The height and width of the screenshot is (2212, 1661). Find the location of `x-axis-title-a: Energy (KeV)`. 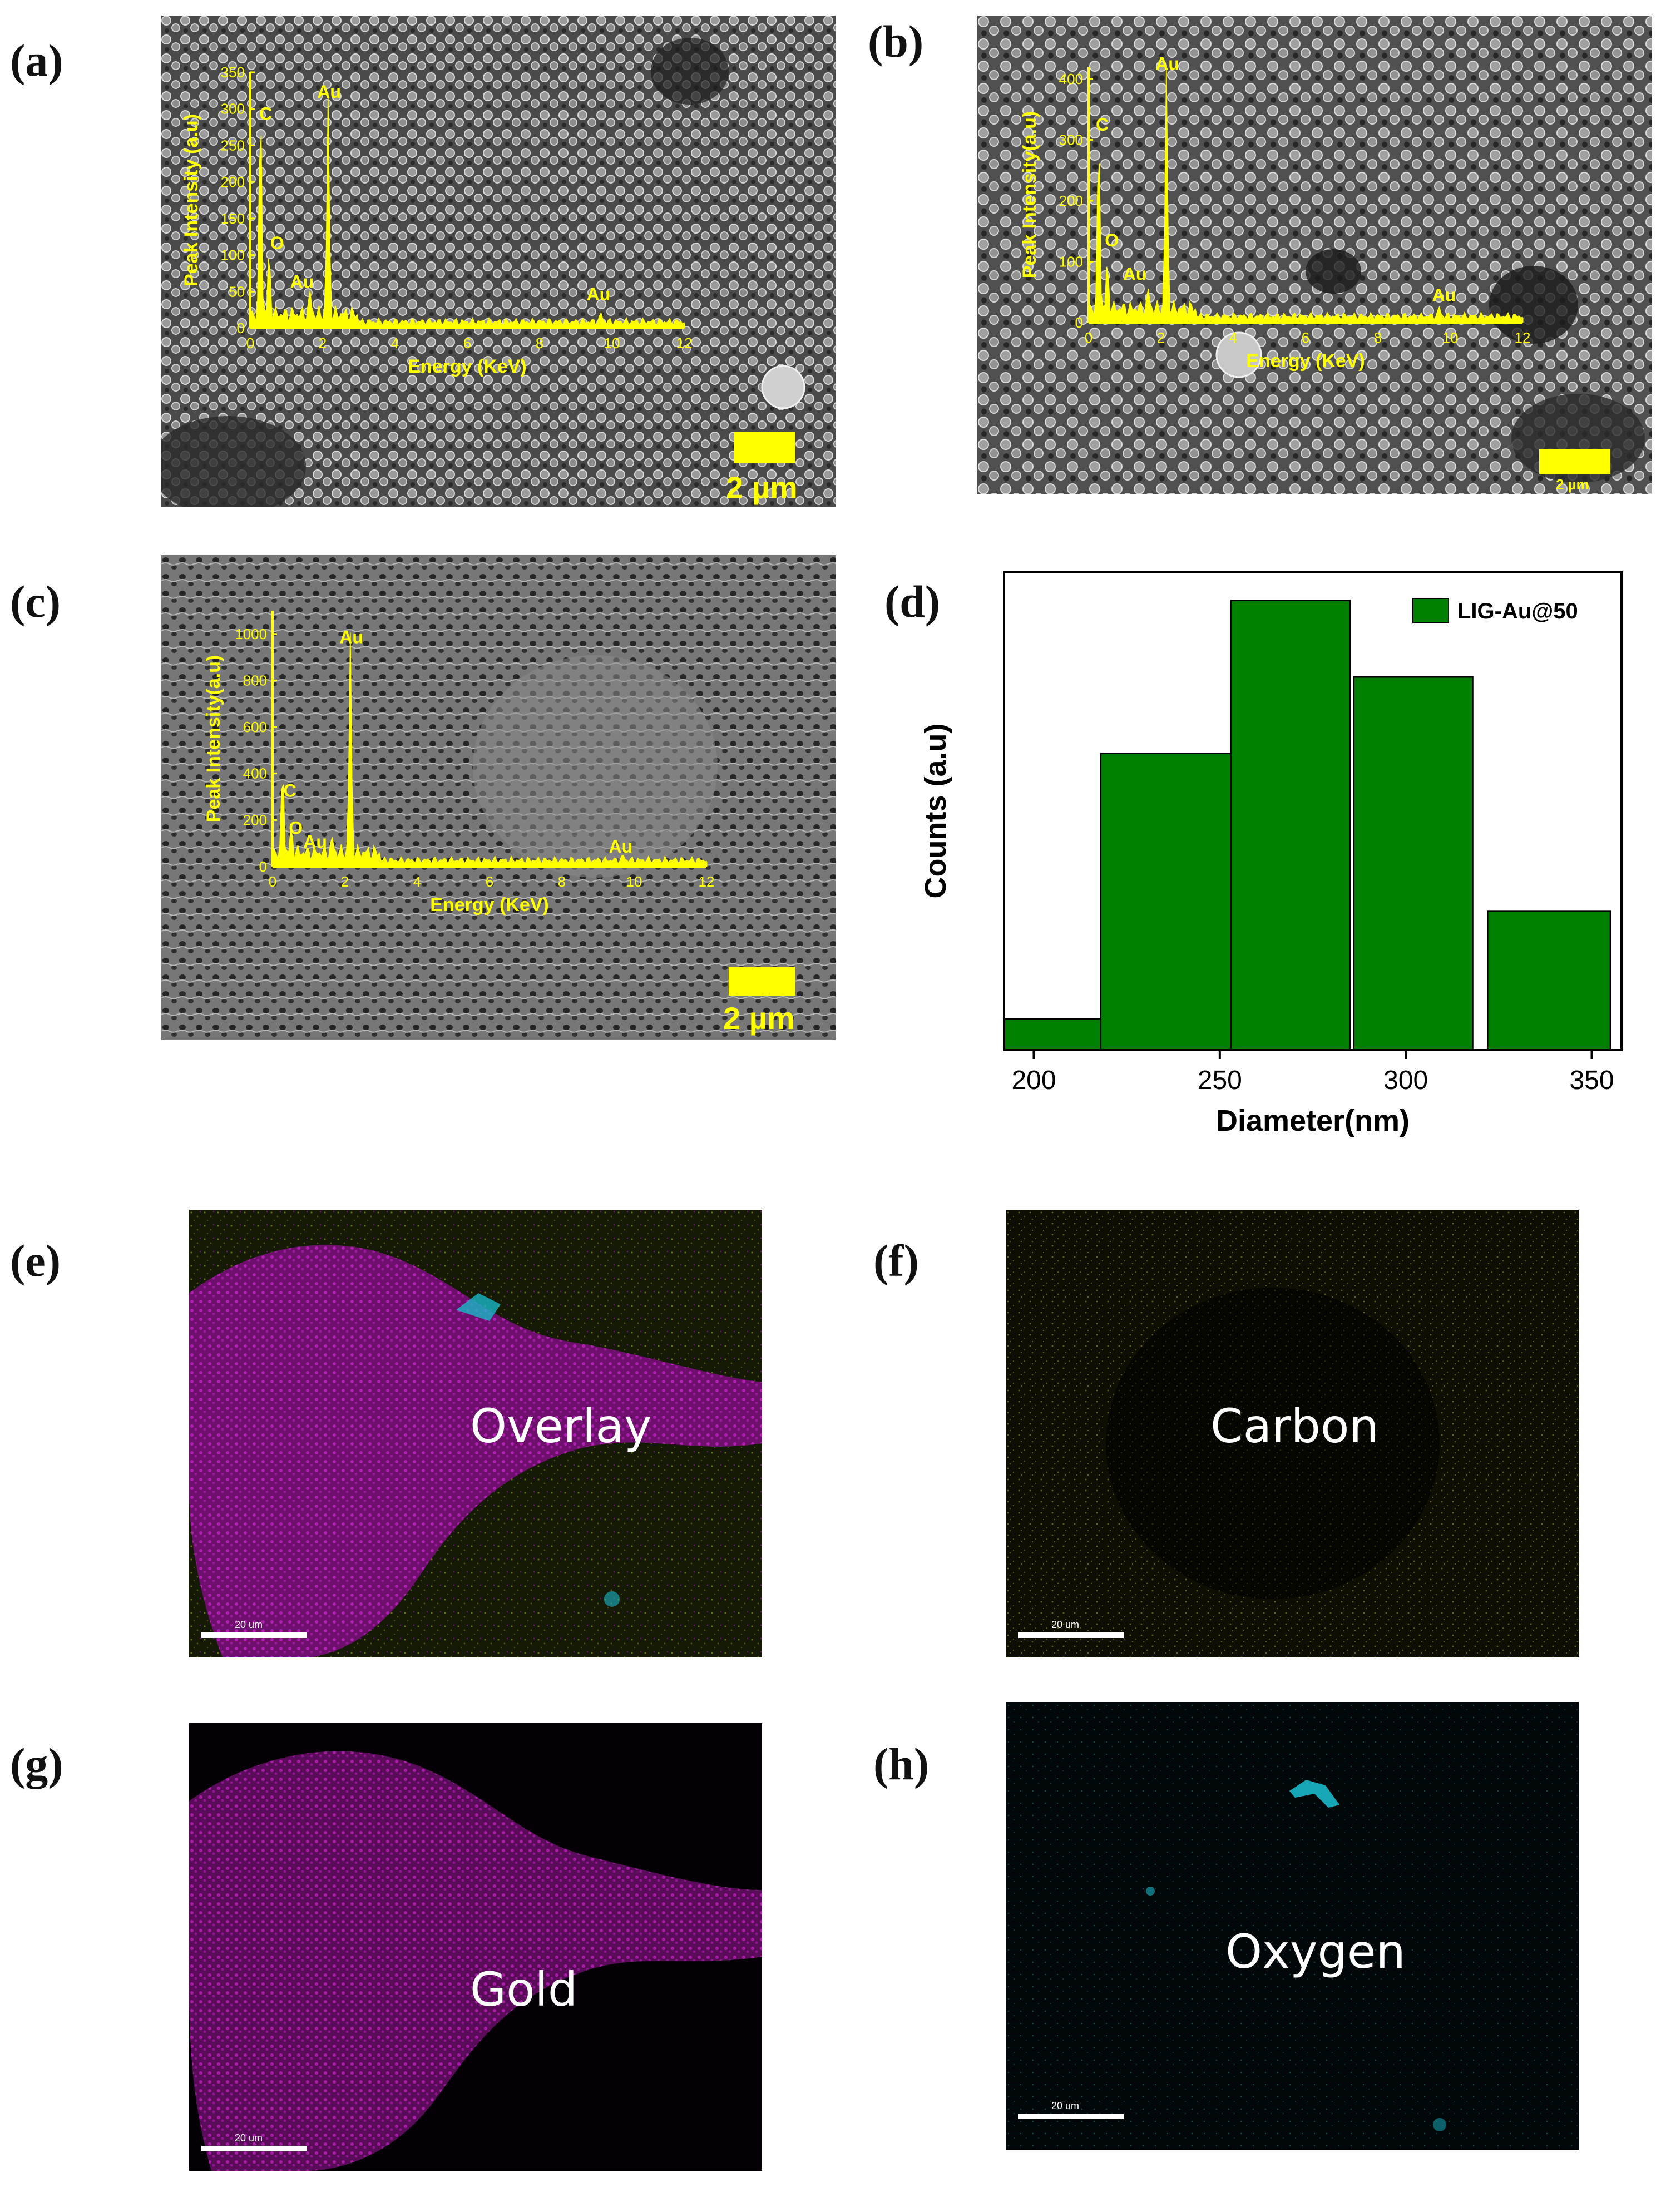

x-axis-title-a: Energy (KeV) is located at coordinates (468, 366).